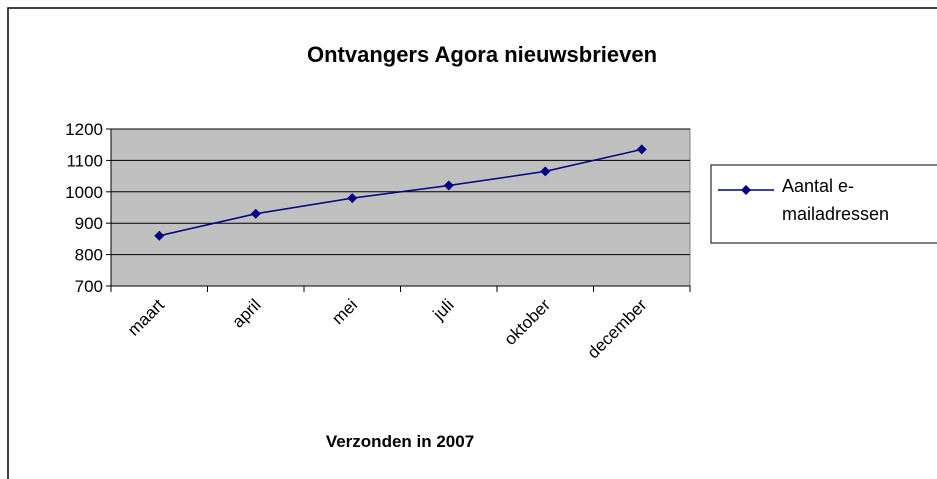  I want to click on y-tick-label: 1200, so click(84, 129).